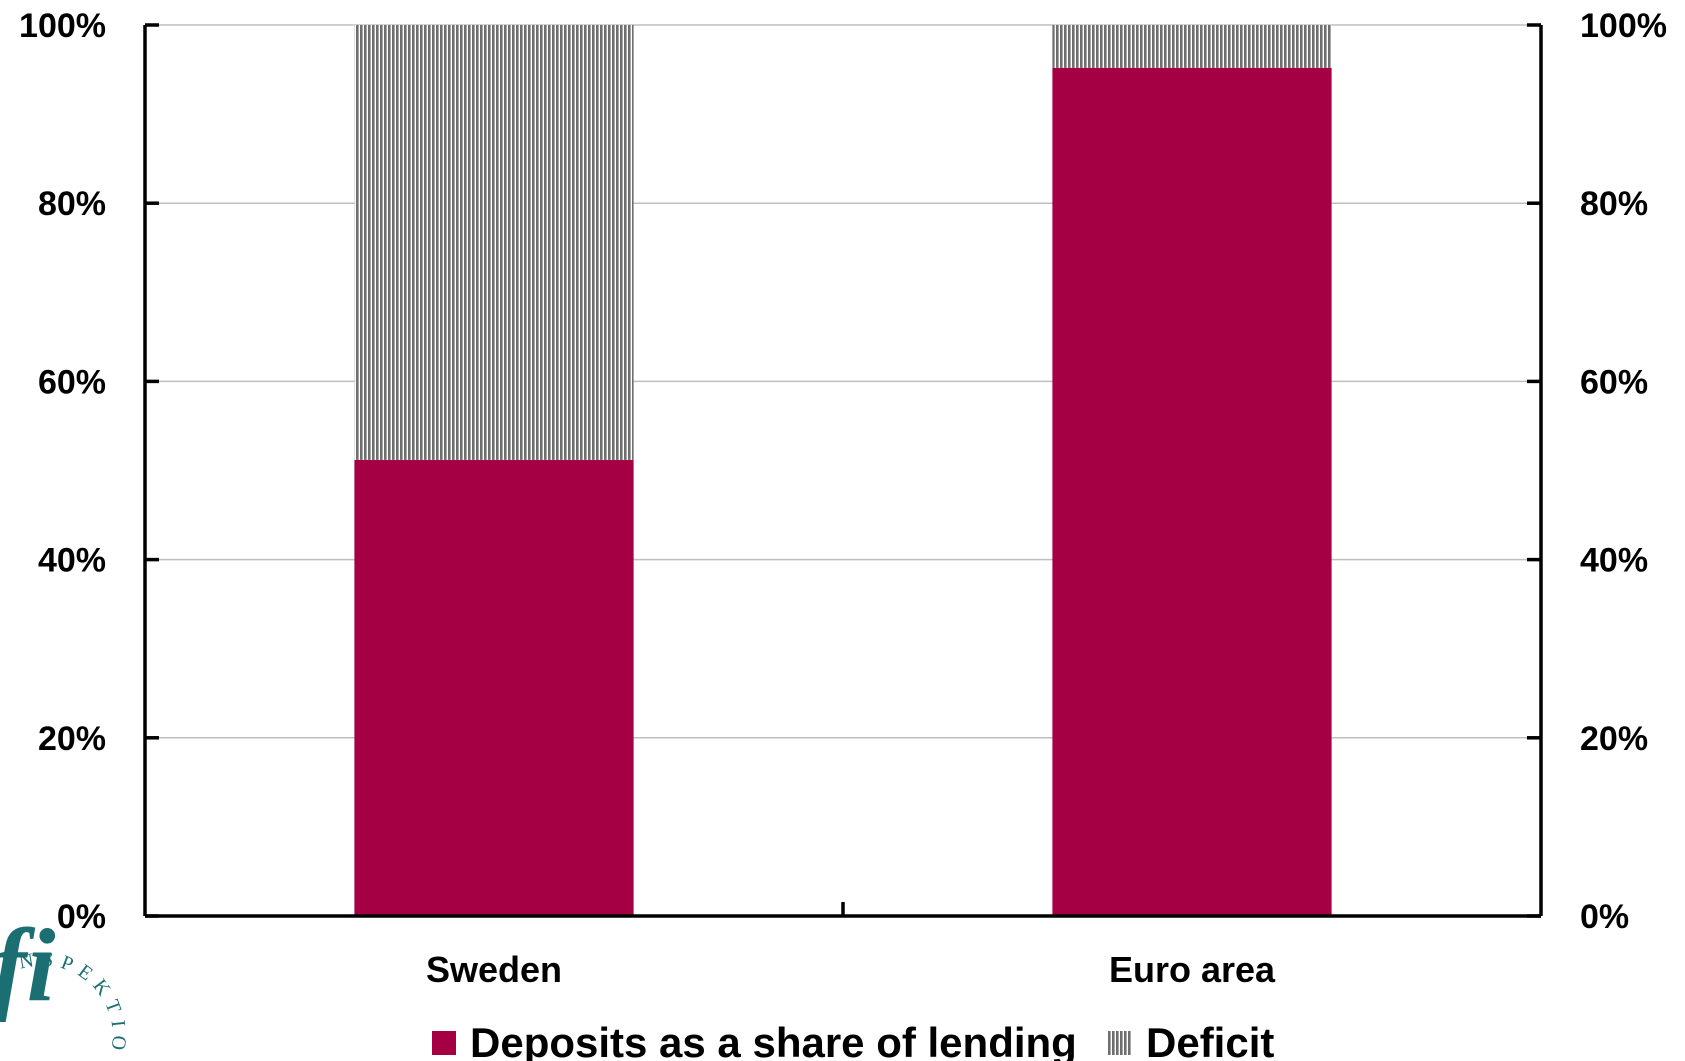 Image resolution: width=1685 pixels, height=1061 pixels. What do you see at coordinates (1614, 561) in the screenshot?
I see `y-tick-label-right: 40%` at bounding box center [1614, 561].